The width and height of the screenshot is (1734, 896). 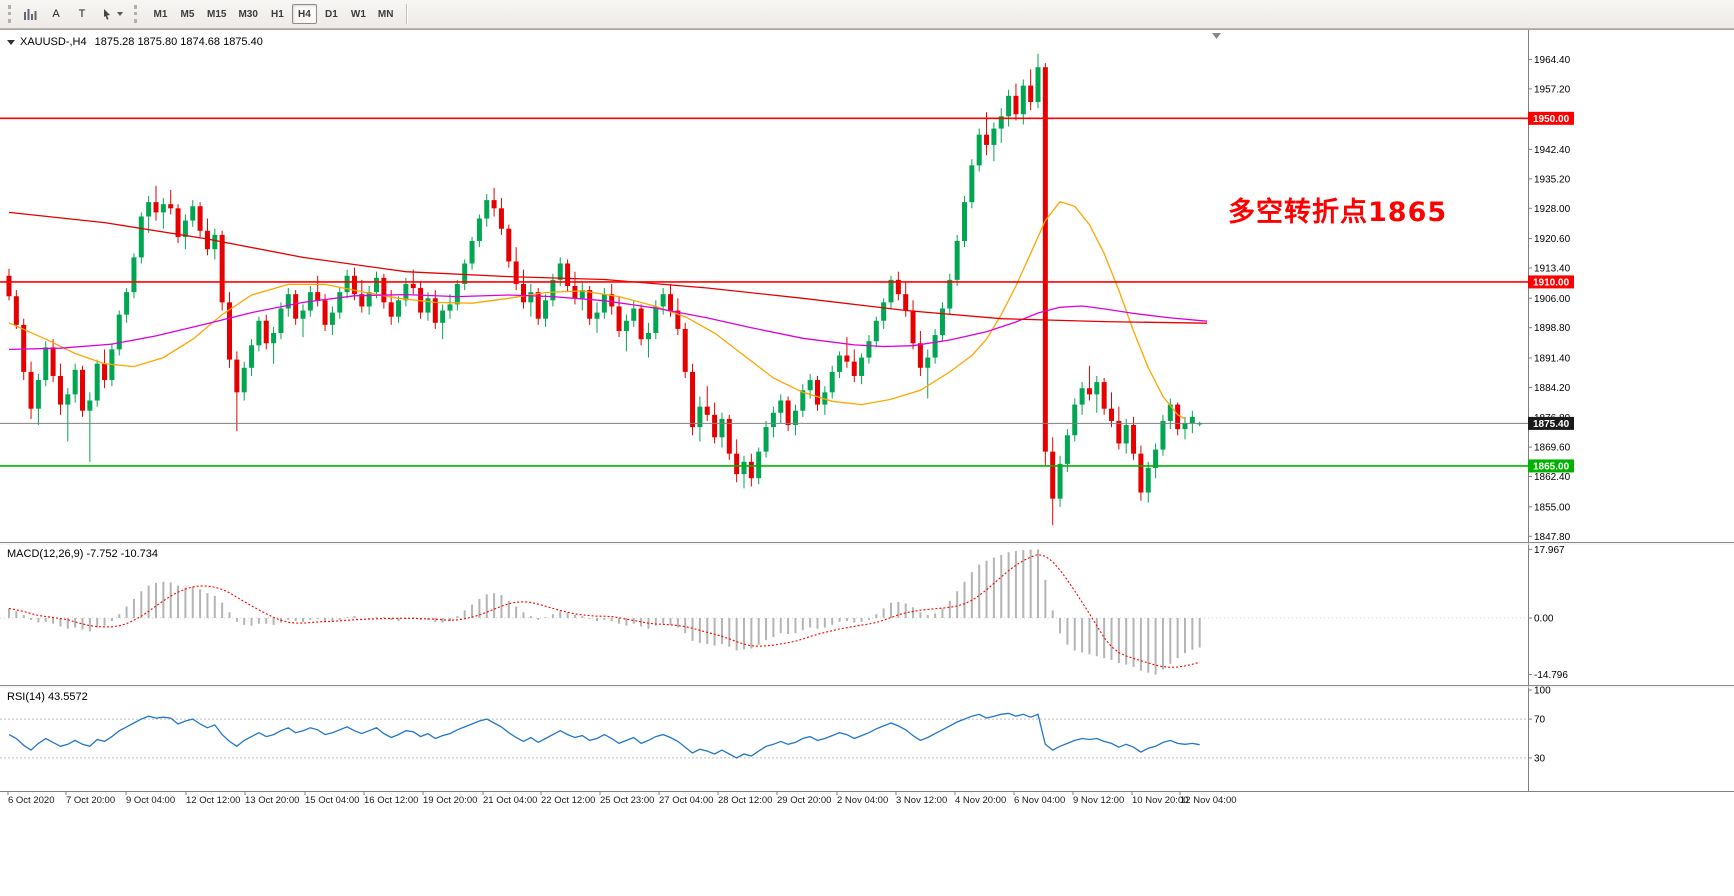 What do you see at coordinates (247, 14) in the screenshot?
I see `timeframe-button-m30: M30` at bounding box center [247, 14].